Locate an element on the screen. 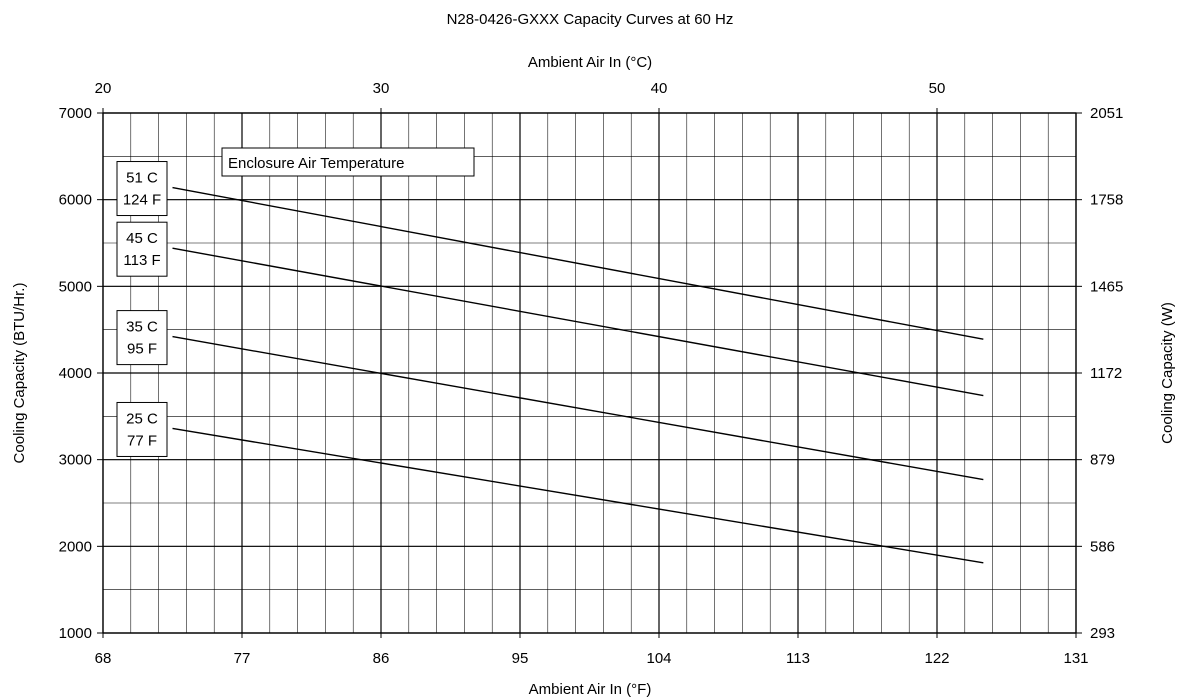  x-tick-label: 95 is located at coordinates (520, 658).